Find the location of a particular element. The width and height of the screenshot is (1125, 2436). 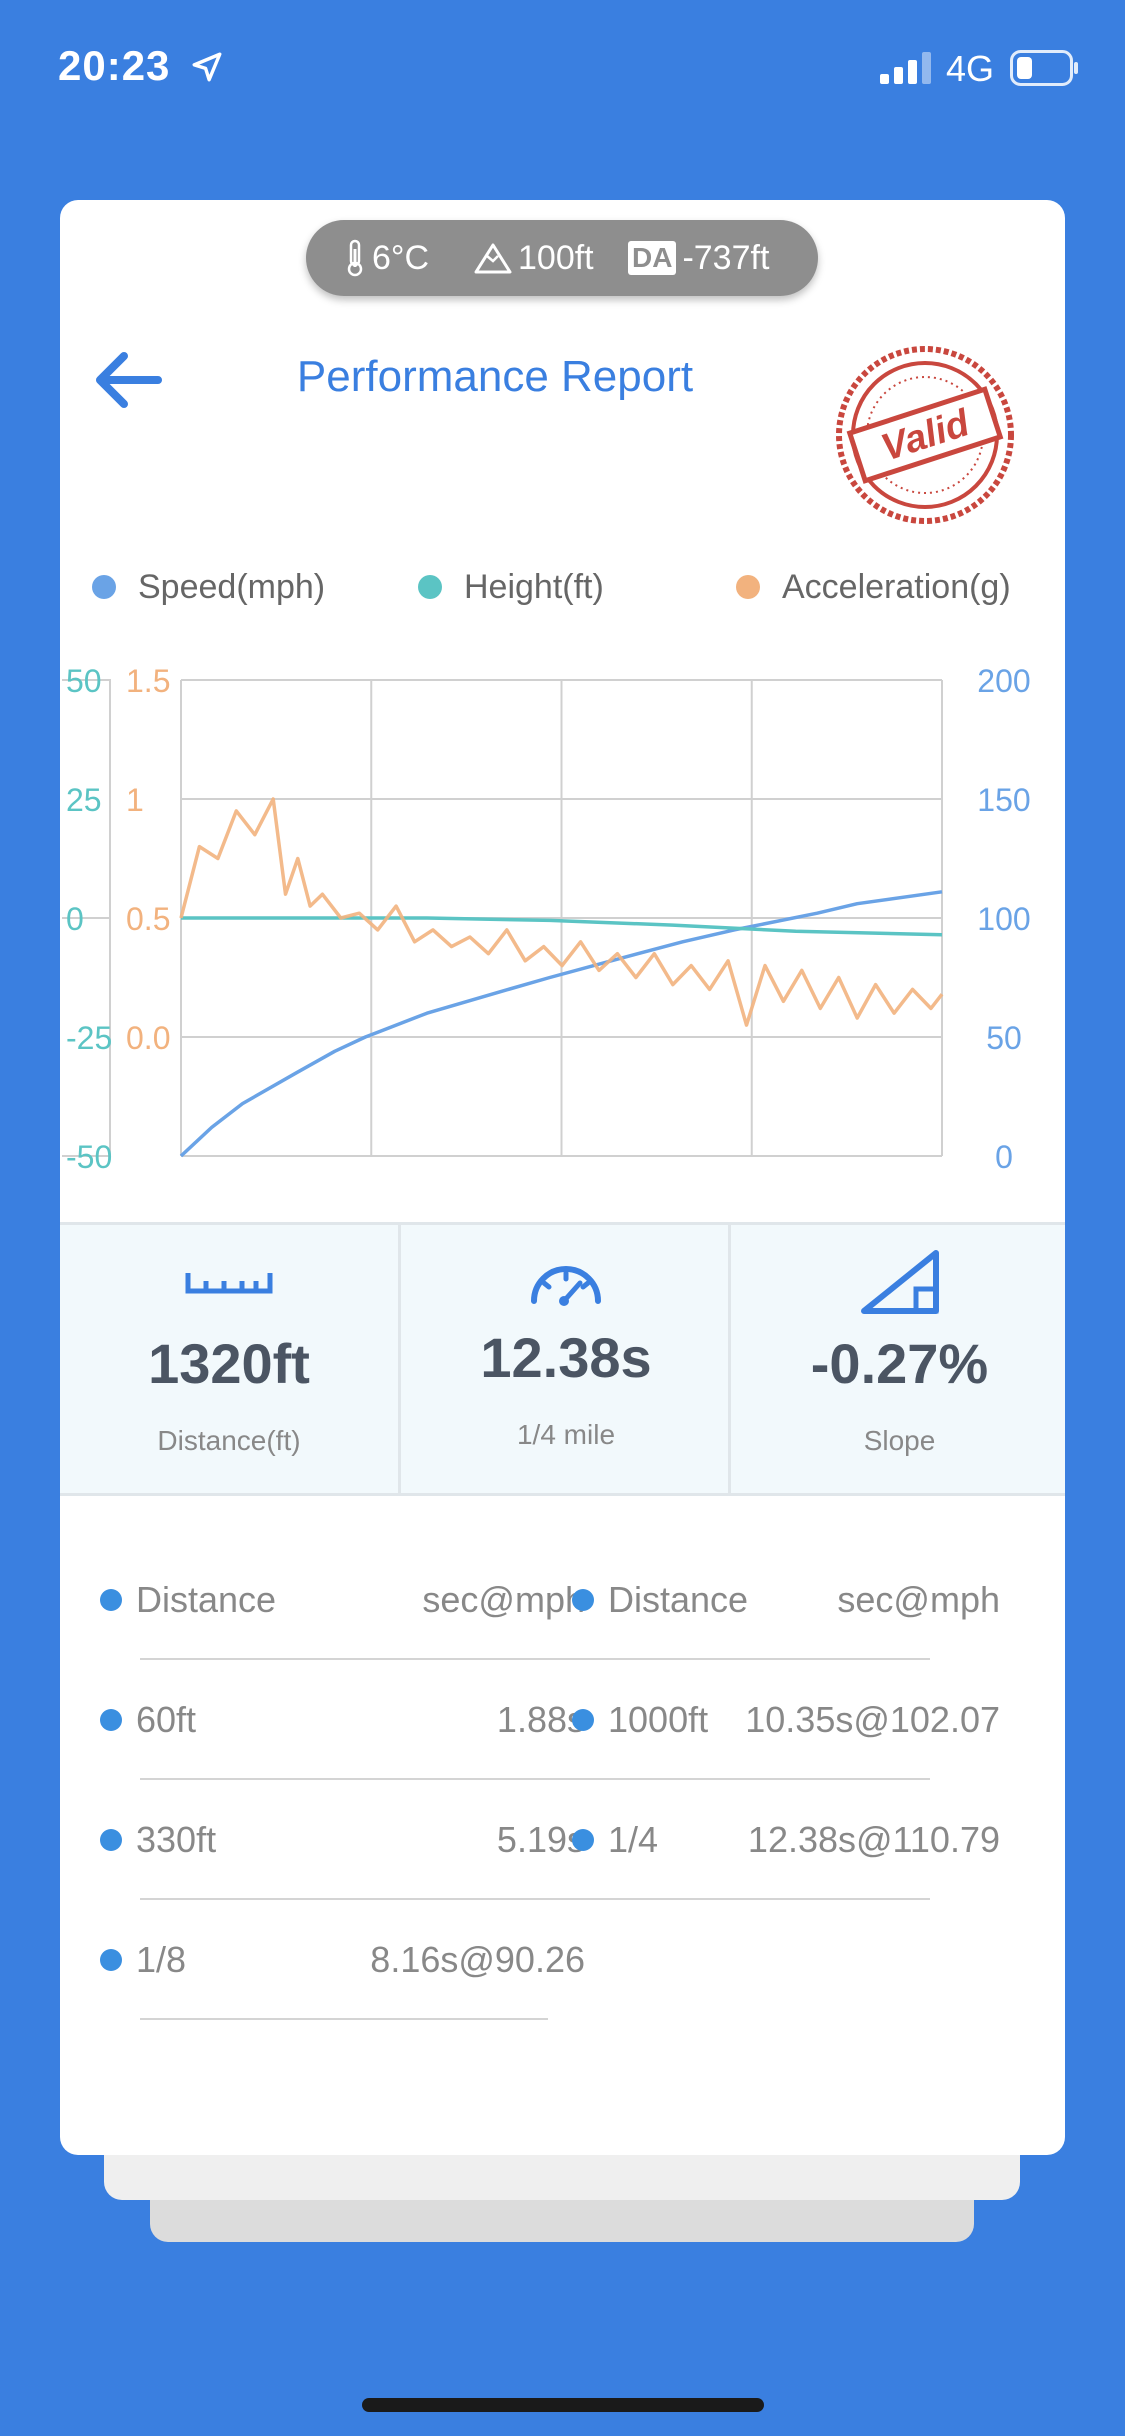

temperature-item: 6°C is located at coordinates (386, 258).